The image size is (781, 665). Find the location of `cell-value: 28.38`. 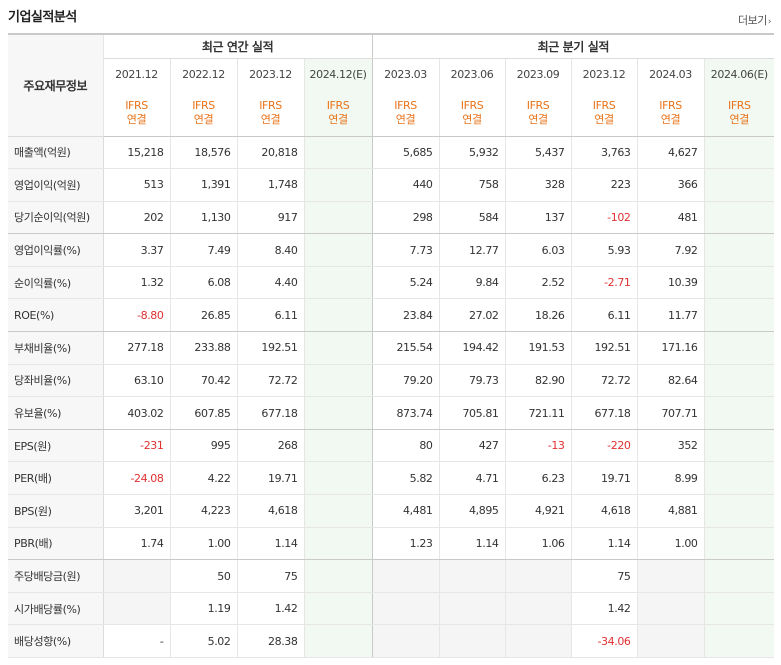

cell-value: 28.38 is located at coordinates (270, 641).